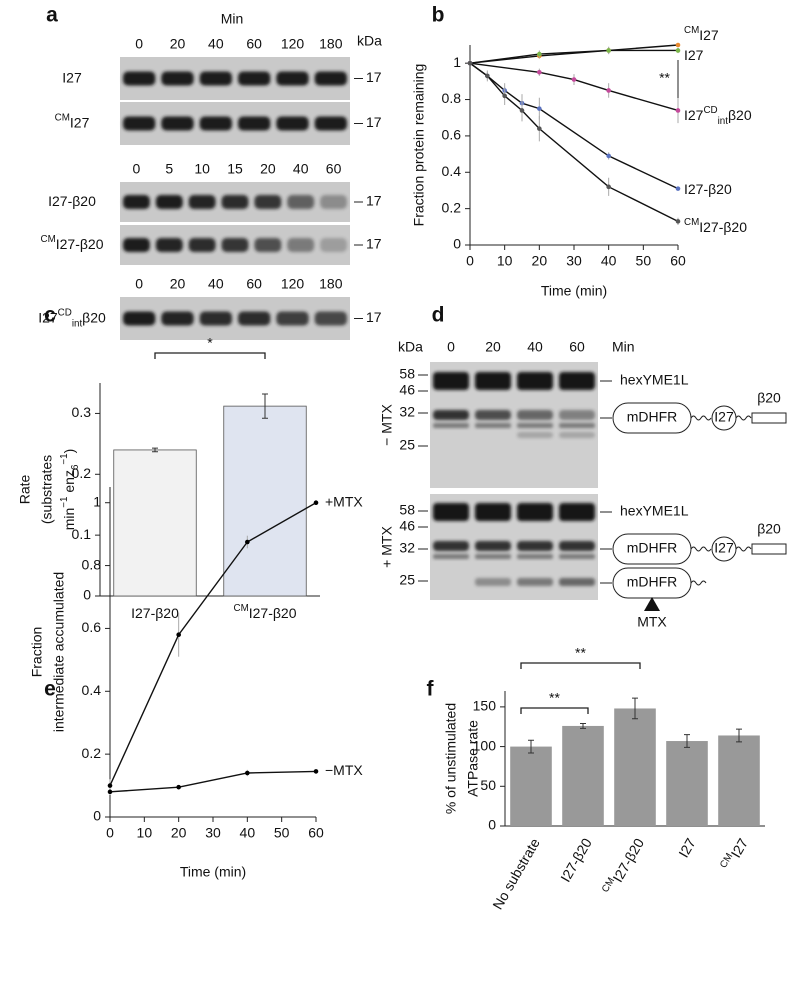 The height and width of the screenshot is (993, 788). I want to click on series-label: −MTX, so click(344, 770).